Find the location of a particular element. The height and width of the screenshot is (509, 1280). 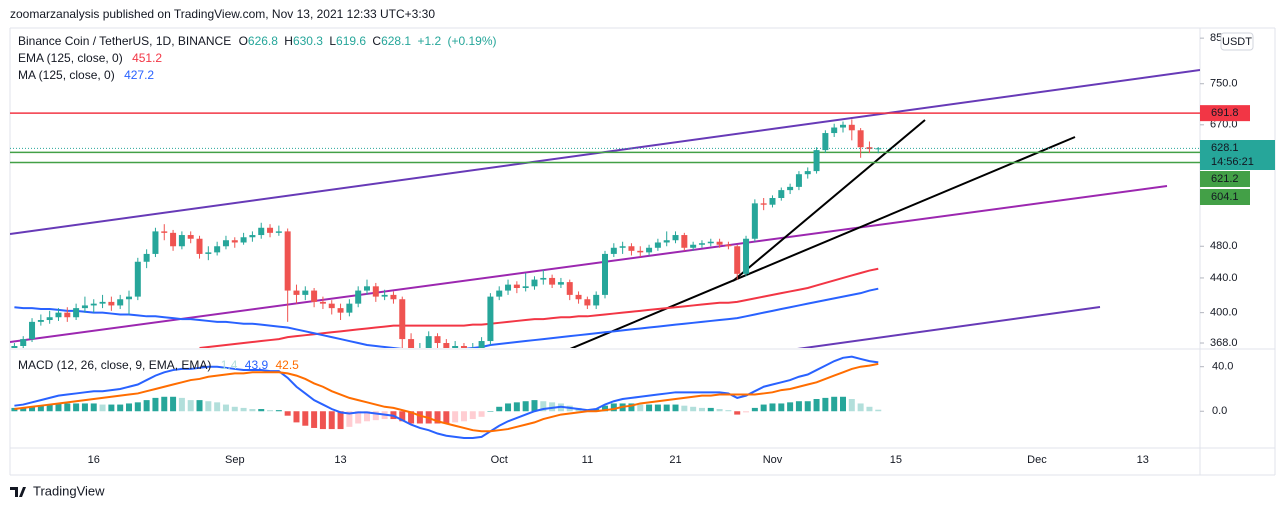

legend-ema: EMA (125, close, 0) 451.2 is located at coordinates (90, 58).